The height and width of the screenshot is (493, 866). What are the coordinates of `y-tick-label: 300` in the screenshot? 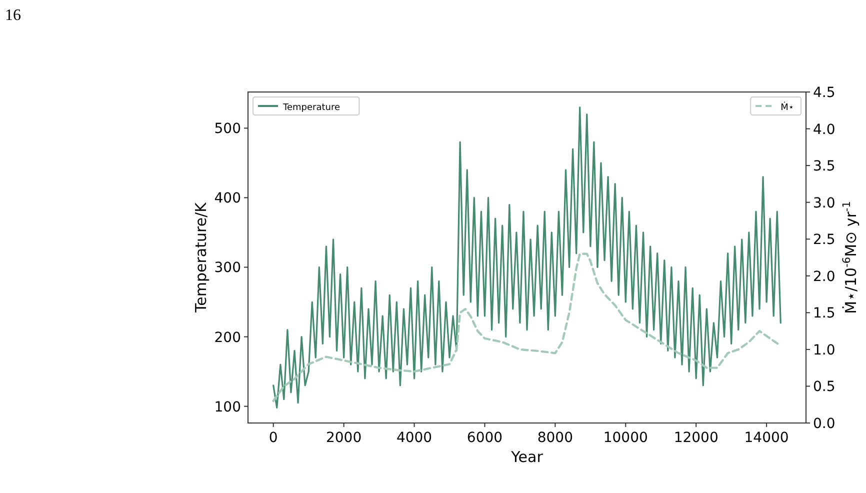 It's located at (227, 268).